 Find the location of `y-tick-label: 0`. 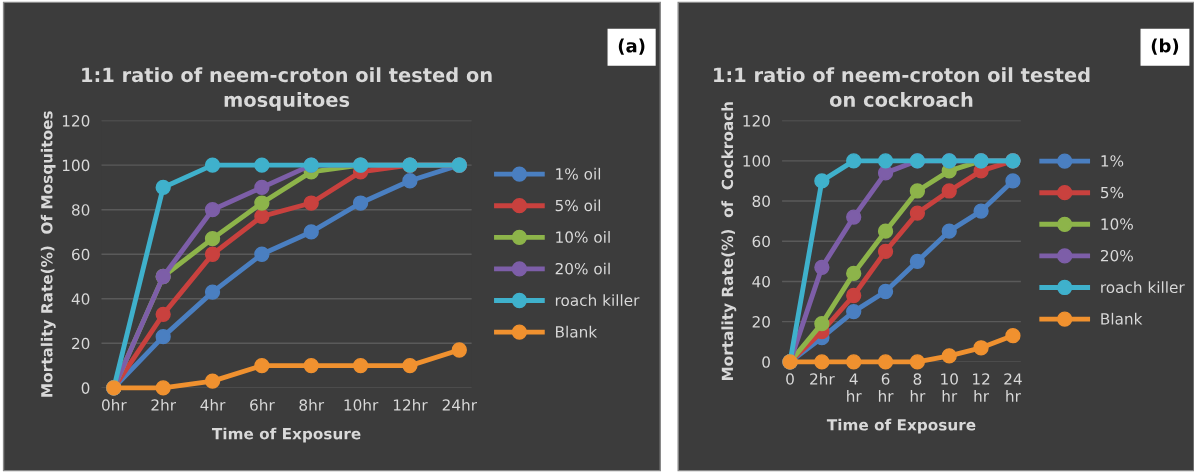

y-tick-label: 0 is located at coordinates (766, 362).